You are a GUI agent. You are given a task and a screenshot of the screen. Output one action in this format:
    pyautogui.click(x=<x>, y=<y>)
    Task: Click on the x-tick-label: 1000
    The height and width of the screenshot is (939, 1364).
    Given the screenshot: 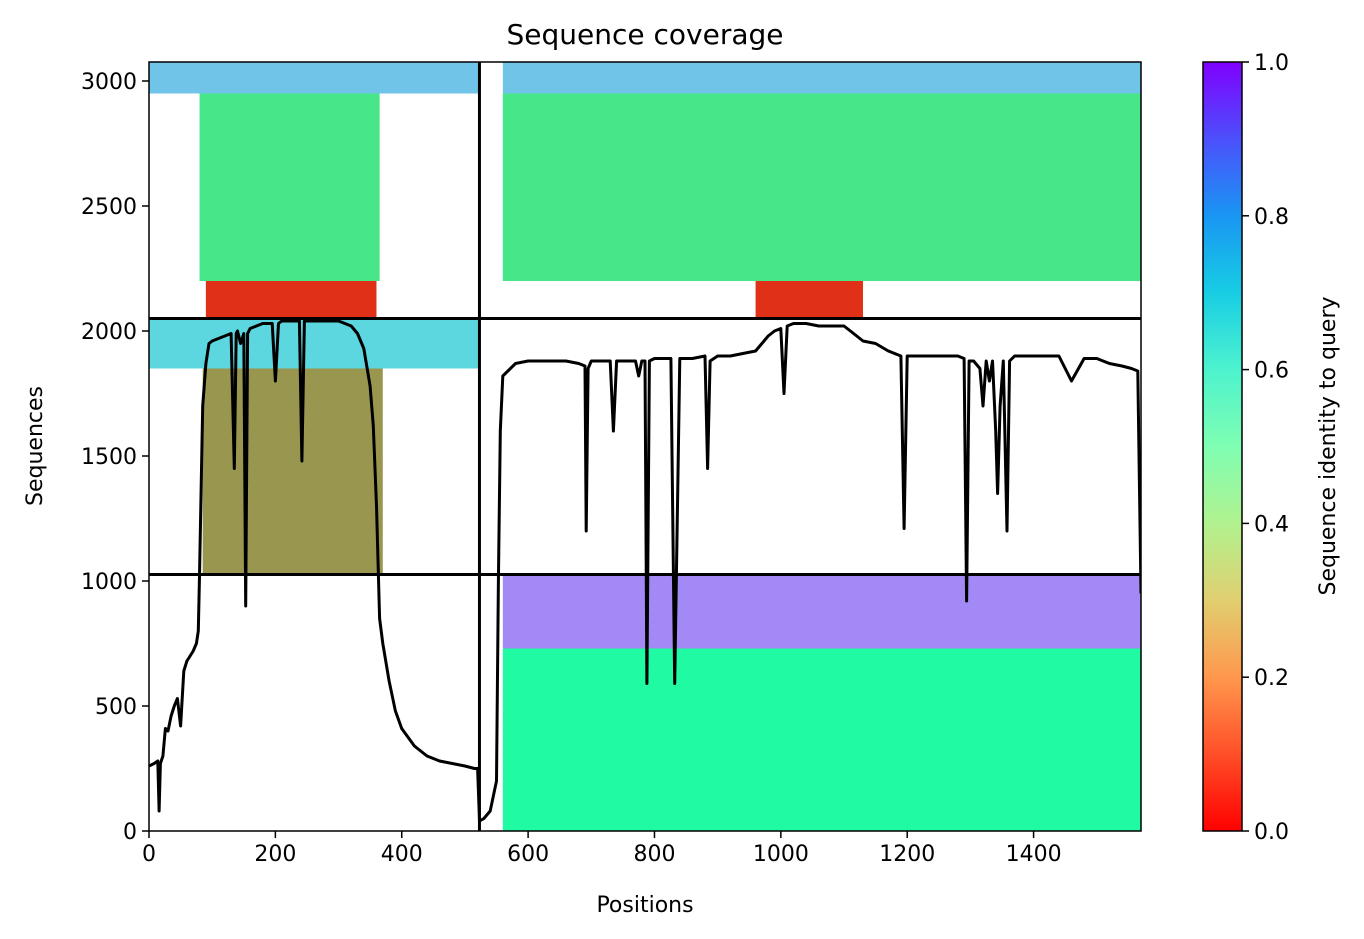 What is the action you would take?
    pyautogui.click(x=781, y=854)
    